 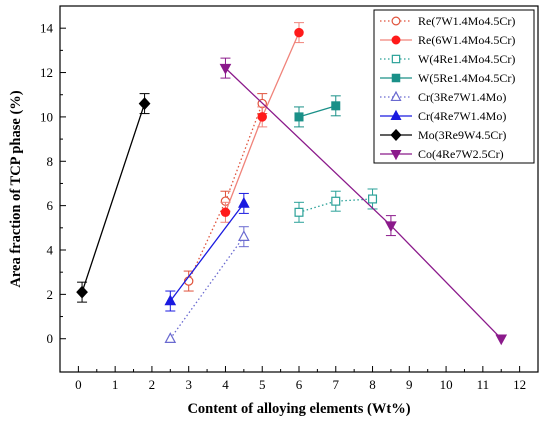 What do you see at coordinates (50, 338) in the screenshot?
I see `y-tick-label: 0` at bounding box center [50, 338].